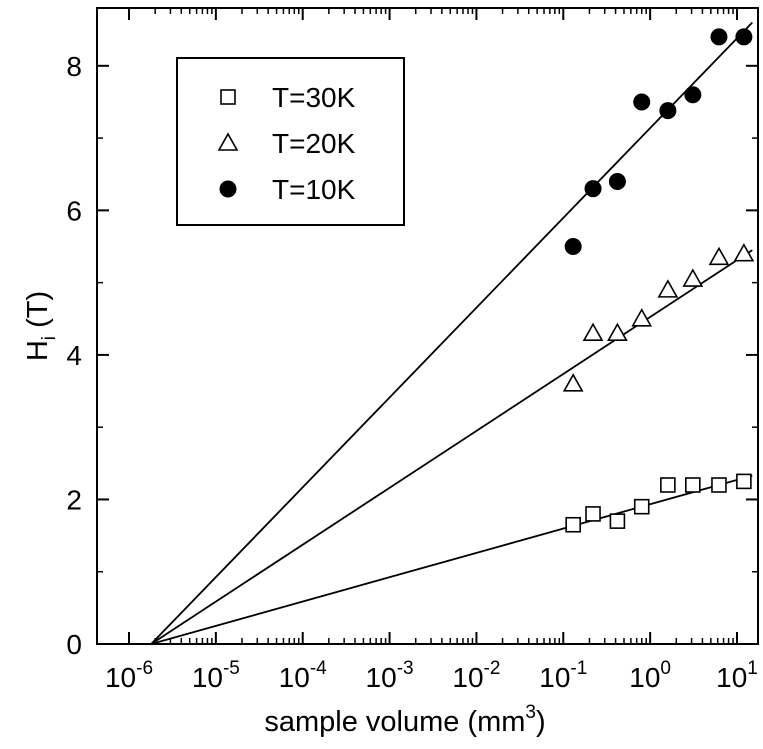 Image resolution: width=763 pixels, height=749 pixels. I want to click on y-axis-title-subscript: i, so click(49, 338).